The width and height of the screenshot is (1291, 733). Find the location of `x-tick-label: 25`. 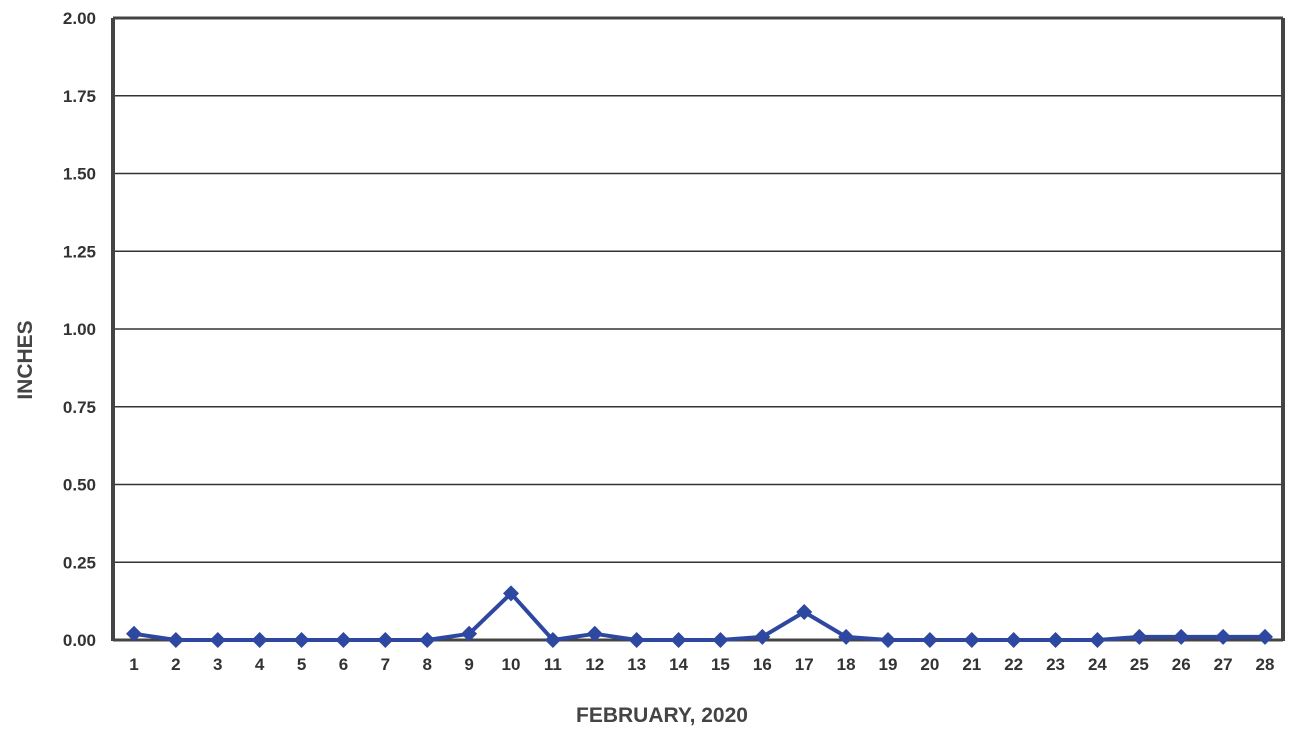

x-tick-label: 25 is located at coordinates (1139, 664).